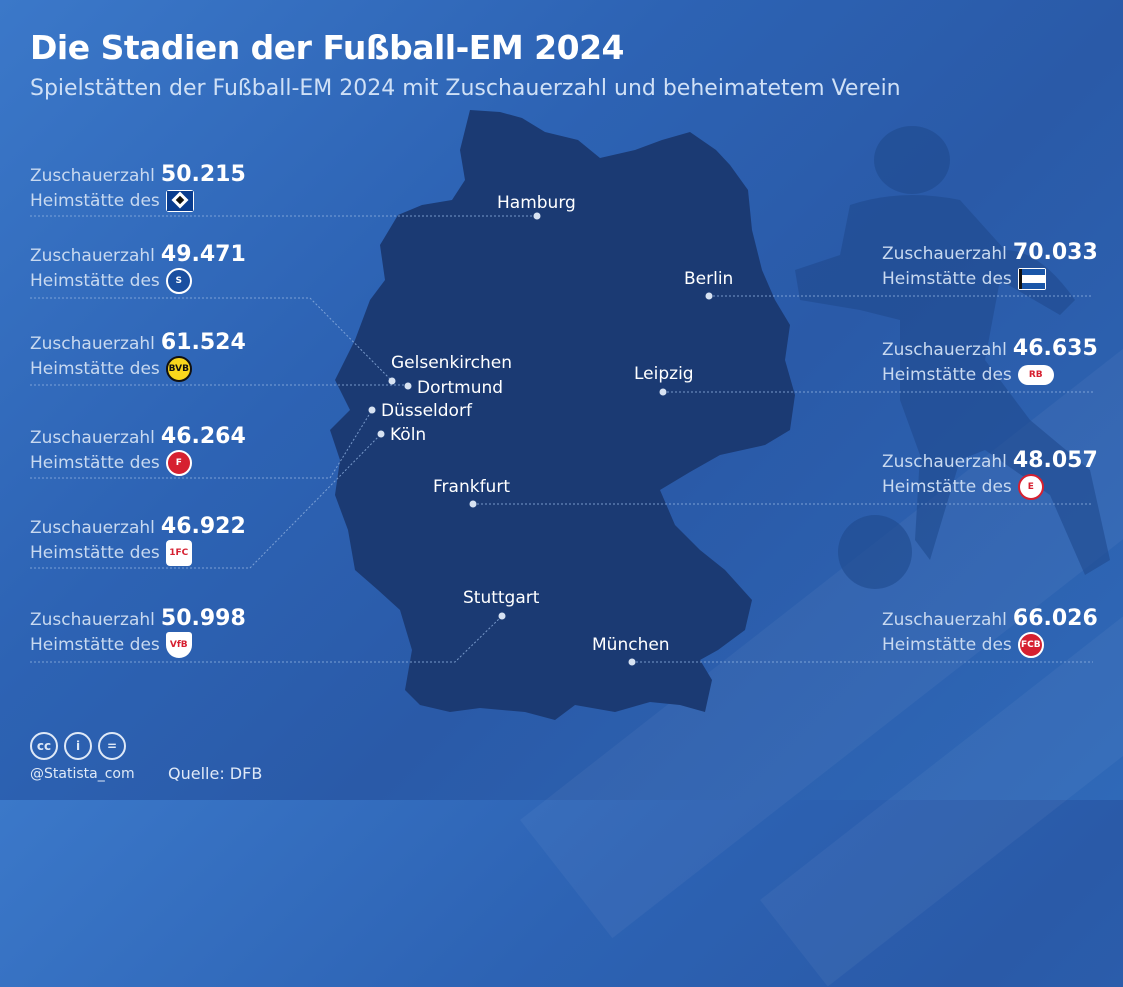  I want to click on city-dots, so click(540, 439).